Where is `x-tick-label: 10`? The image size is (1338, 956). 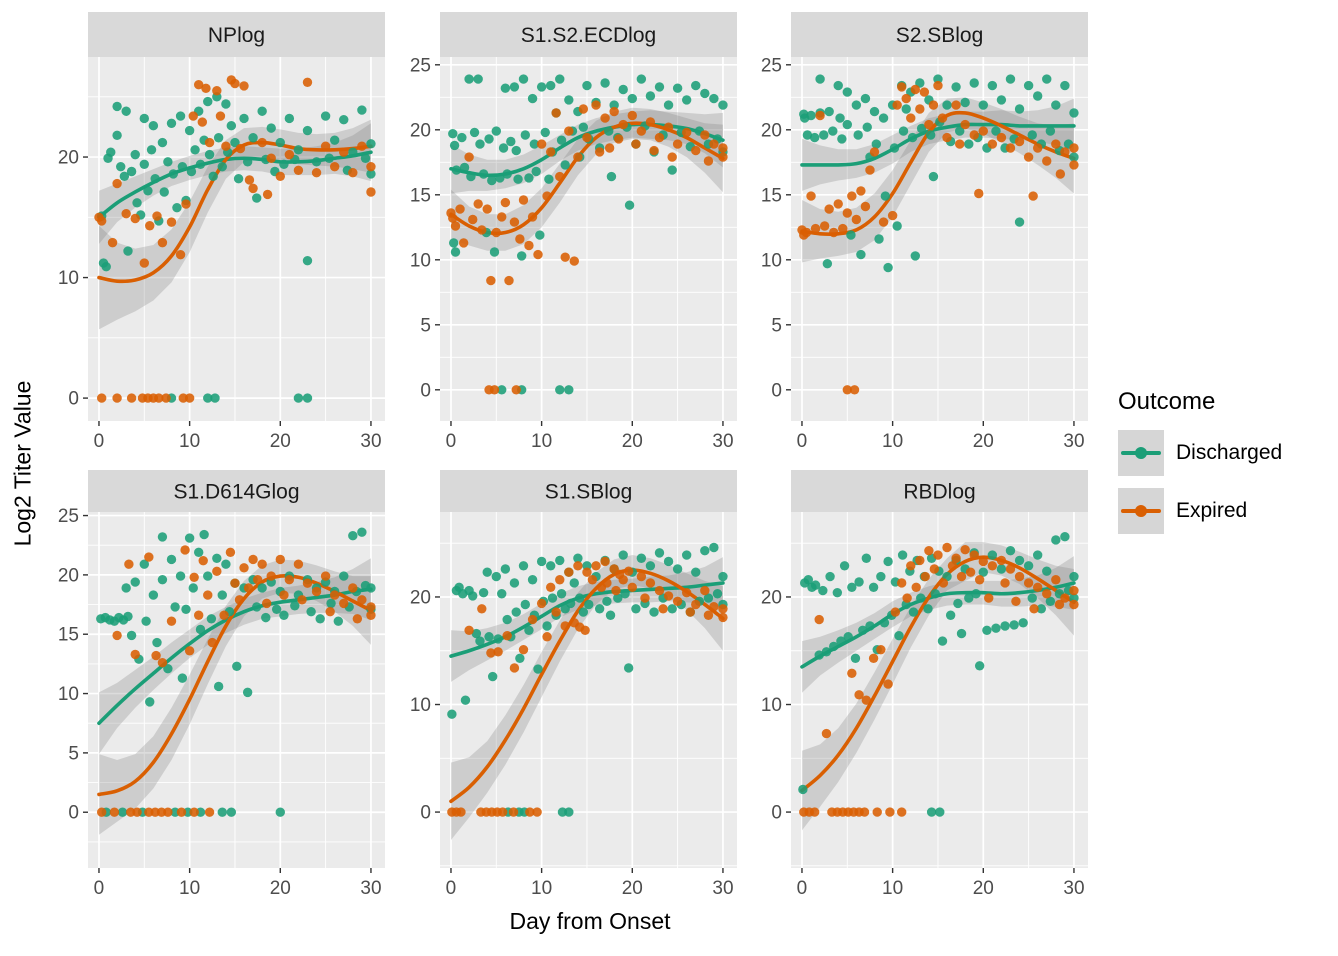 x-tick-label: 10 is located at coordinates (189, 888).